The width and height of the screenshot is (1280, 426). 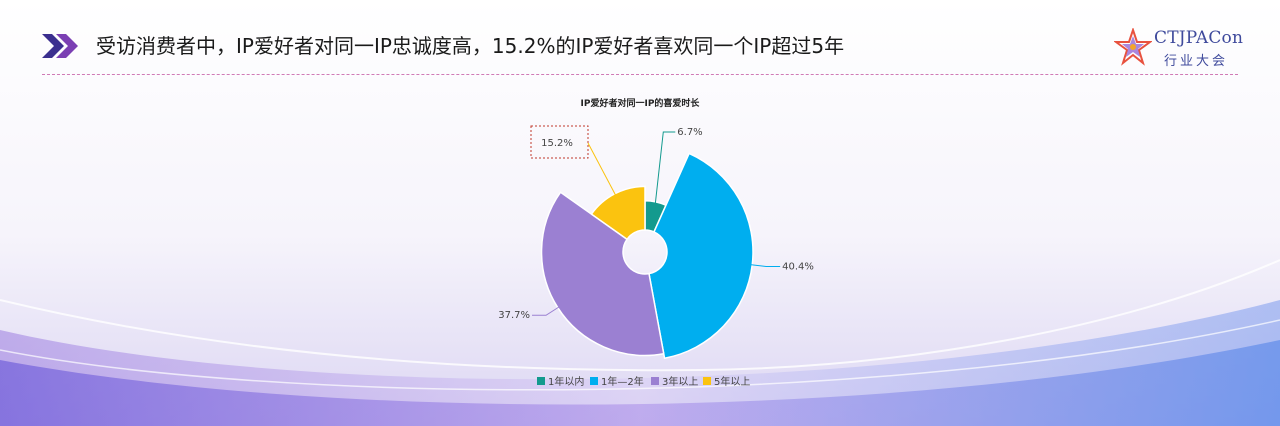 I want to click on chart-slices, so click(x=647, y=256).